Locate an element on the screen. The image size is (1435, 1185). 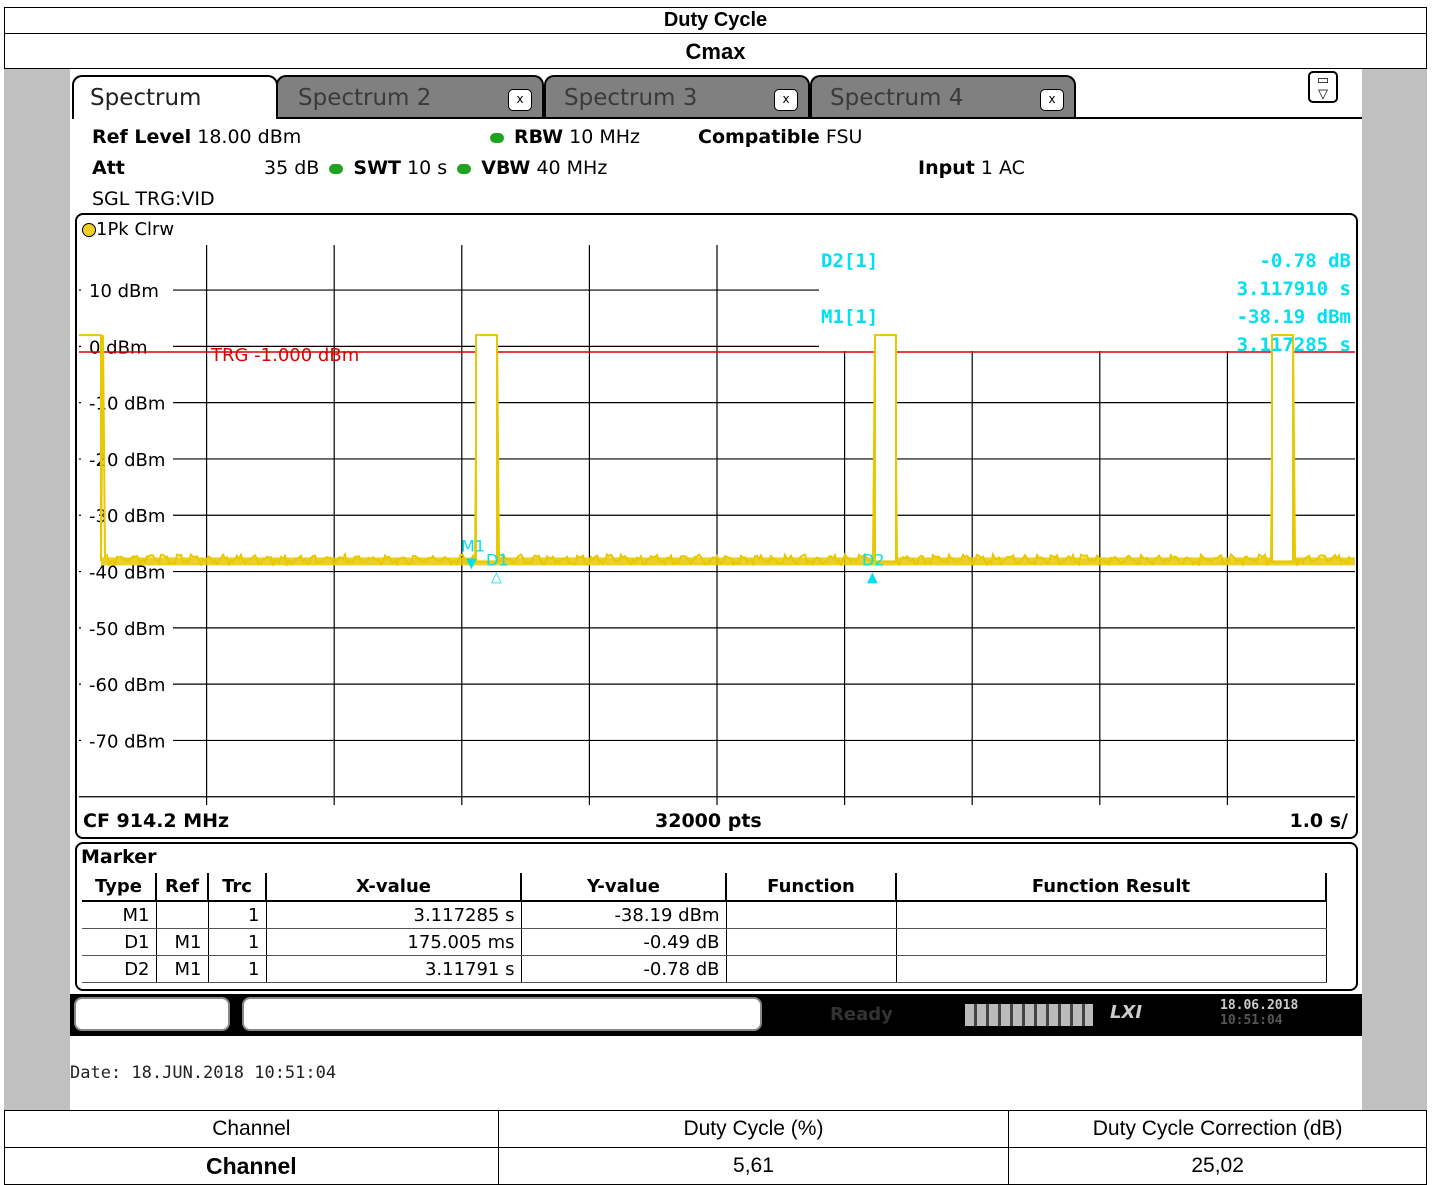
rbw: RBW 10 MHz is located at coordinates (563, 137).